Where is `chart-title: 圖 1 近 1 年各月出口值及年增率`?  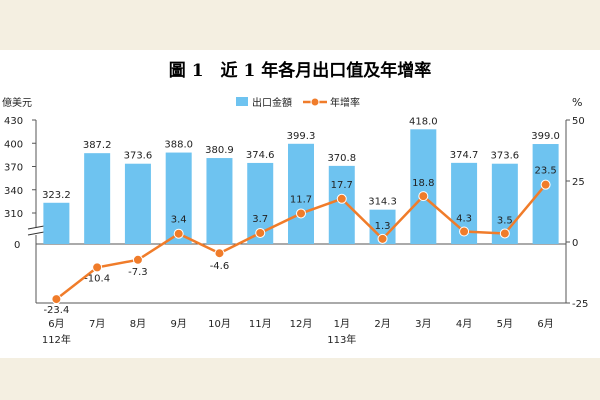 chart-title: 圖 1 近 1 年各月出口值及年增率 is located at coordinates (300, 71).